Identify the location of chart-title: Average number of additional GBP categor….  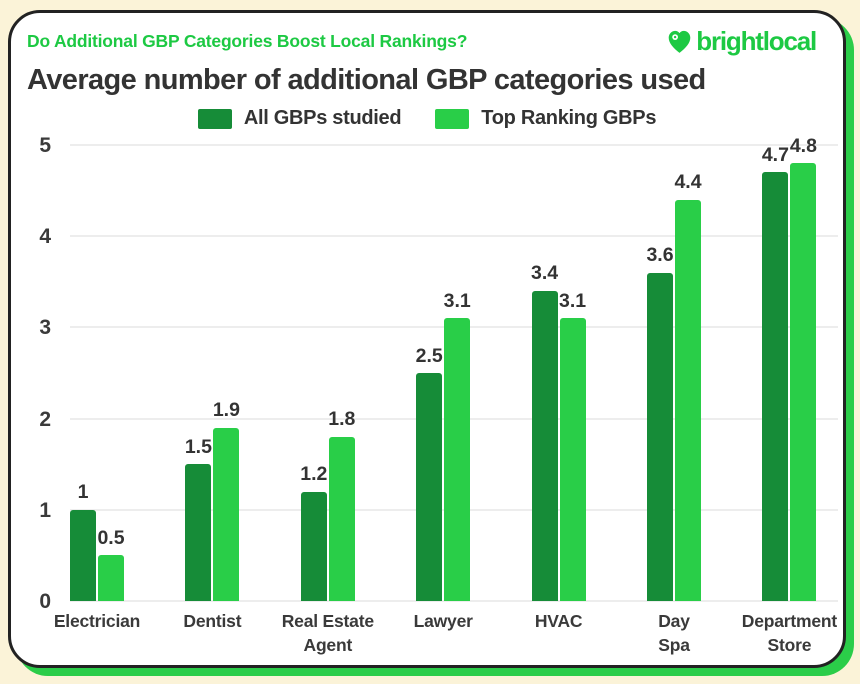
(366, 80).